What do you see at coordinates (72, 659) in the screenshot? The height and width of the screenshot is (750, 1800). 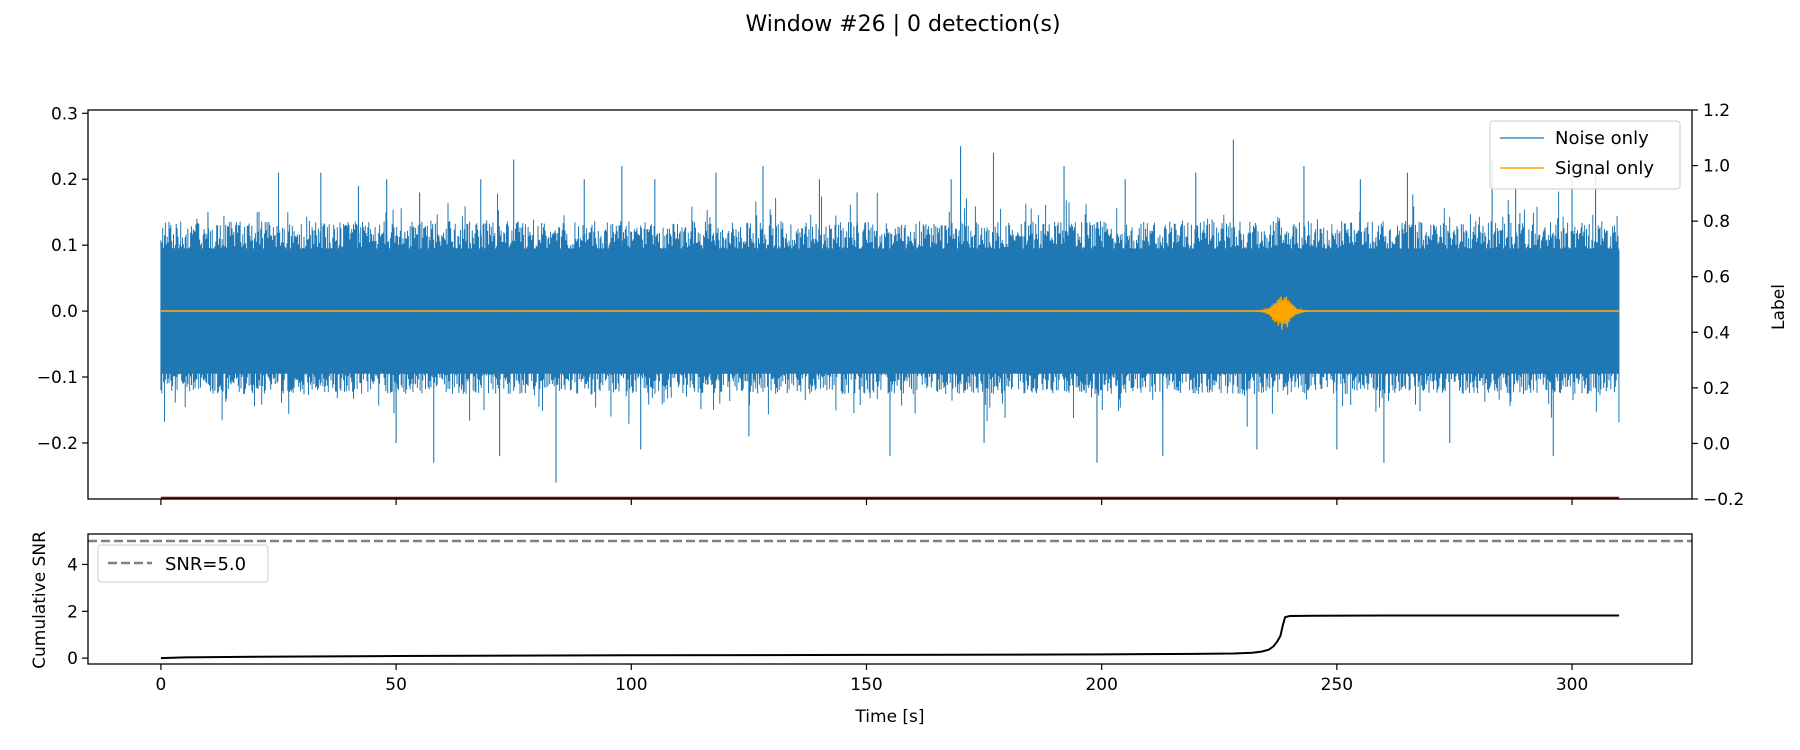 I see `snr-y-tick-label: 0` at bounding box center [72, 659].